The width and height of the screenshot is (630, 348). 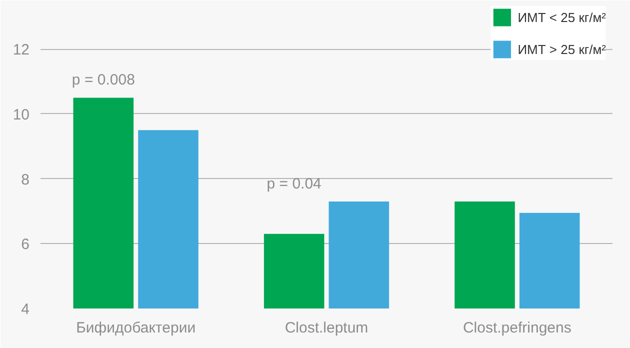 What do you see at coordinates (25, 245) in the screenshot?
I see `y-tick-label: 6` at bounding box center [25, 245].